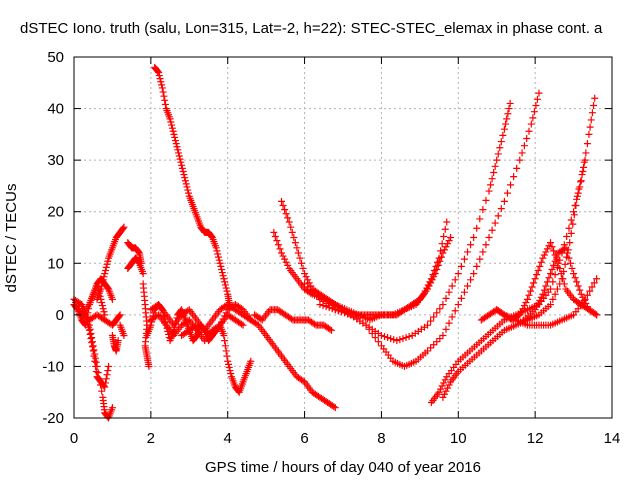 The height and width of the screenshot is (480, 640). What do you see at coordinates (134, 253) in the screenshot?
I see `series` at bounding box center [134, 253].